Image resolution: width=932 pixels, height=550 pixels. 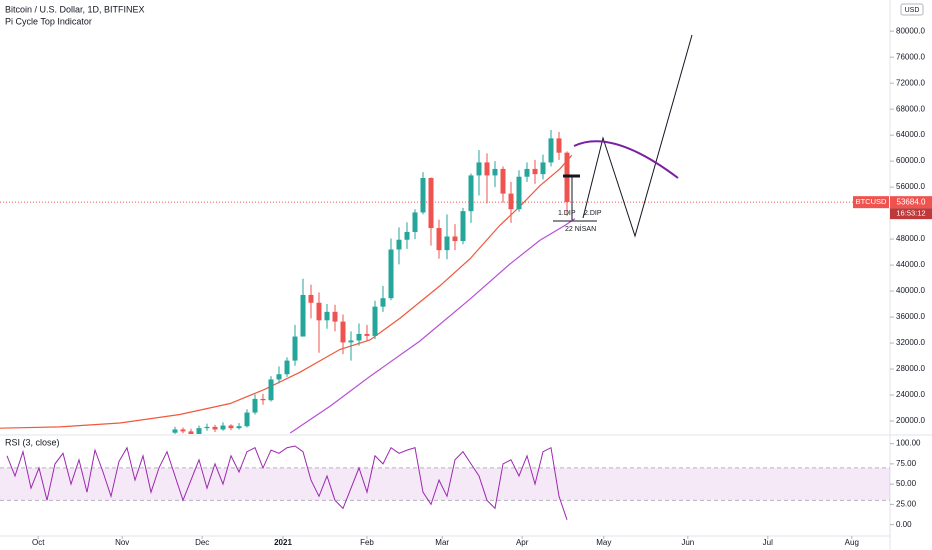 What do you see at coordinates (283, 542) in the screenshot?
I see `x-tick-label: 2021` at bounding box center [283, 542].